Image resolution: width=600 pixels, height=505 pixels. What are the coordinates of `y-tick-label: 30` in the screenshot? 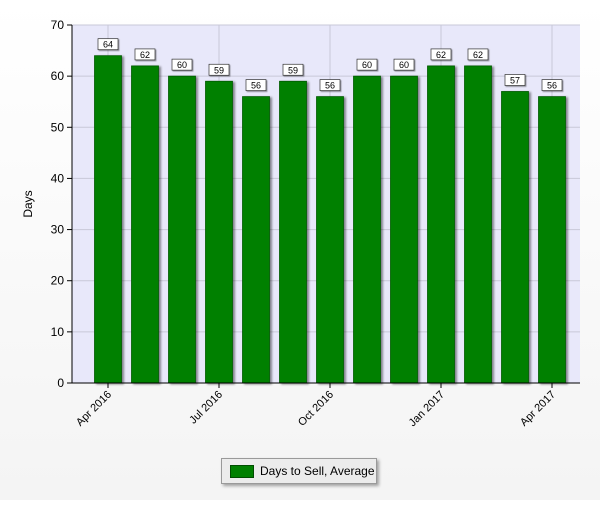 It's located at (58, 230).